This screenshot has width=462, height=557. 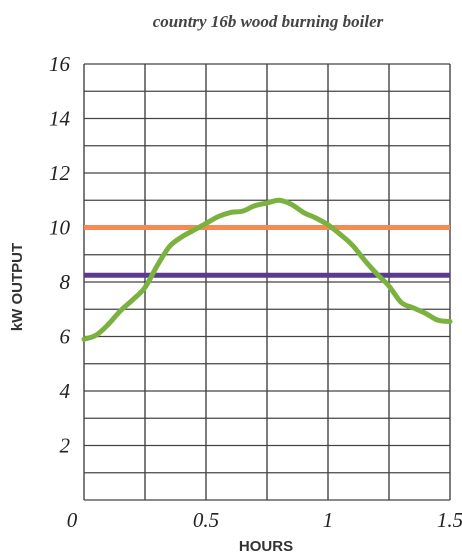 What do you see at coordinates (449, 520) in the screenshot?
I see `x-tick-label: 1.5` at bounding box center [449, 520].